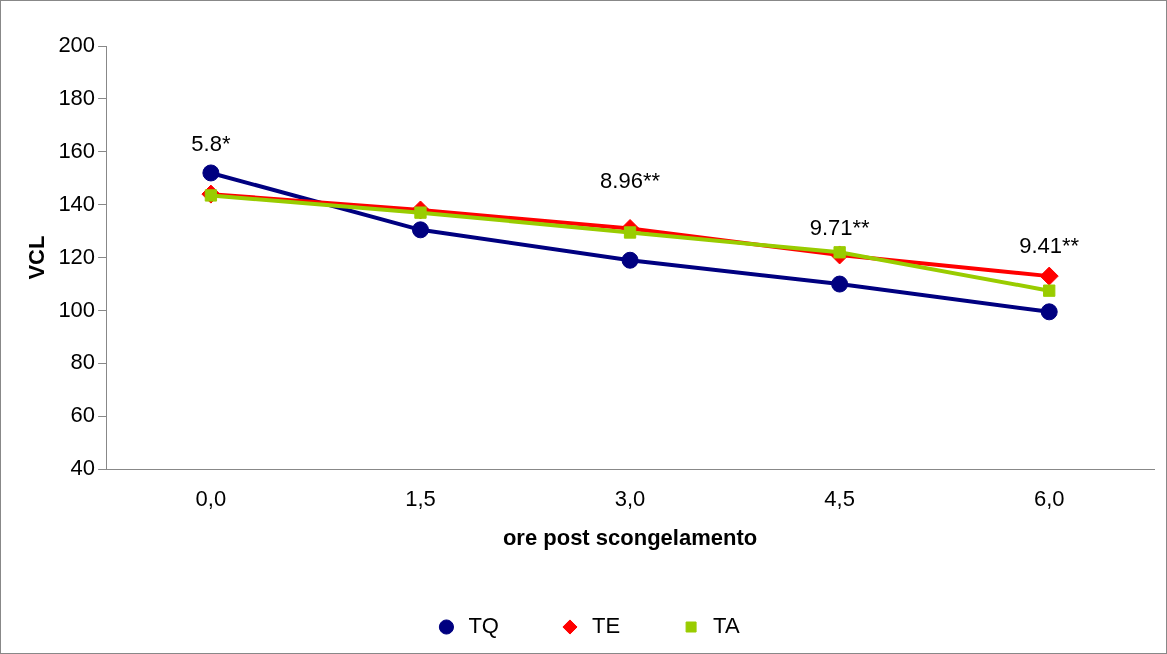 This screenshot has height=654, width=1167. Describe the element at coordinates (77, 203) in the screenshot. I see `y-tick-label: 140` at that location.